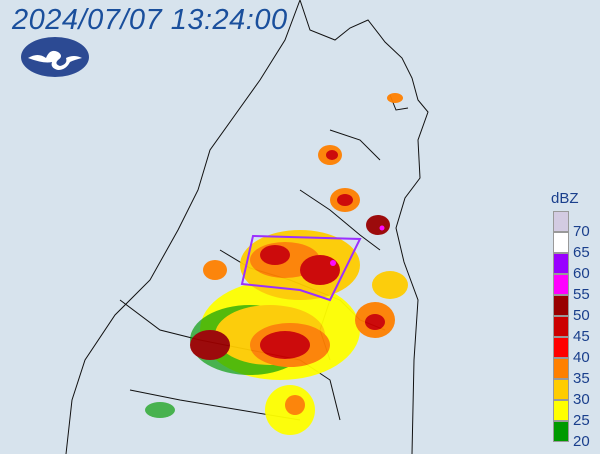 Image resolution: width=600 pixels, height=454 pixels. I want to click on legend-label: 30, so click(581, 399).